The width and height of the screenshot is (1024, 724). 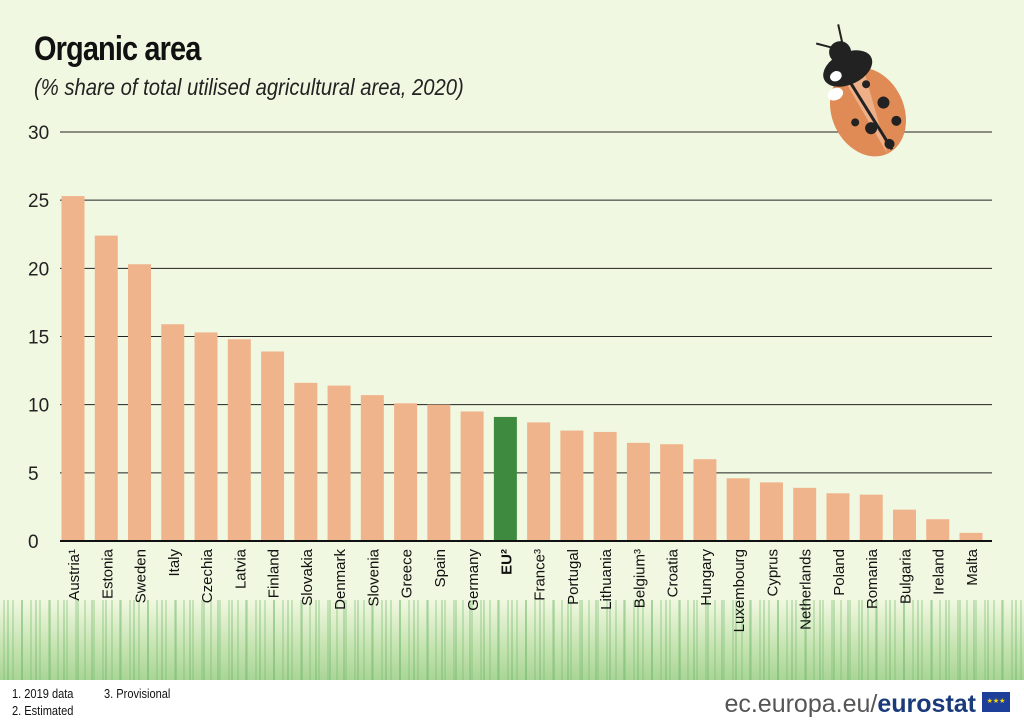 I want to click on y-tick-label: 5, so click(x=33, y=474).